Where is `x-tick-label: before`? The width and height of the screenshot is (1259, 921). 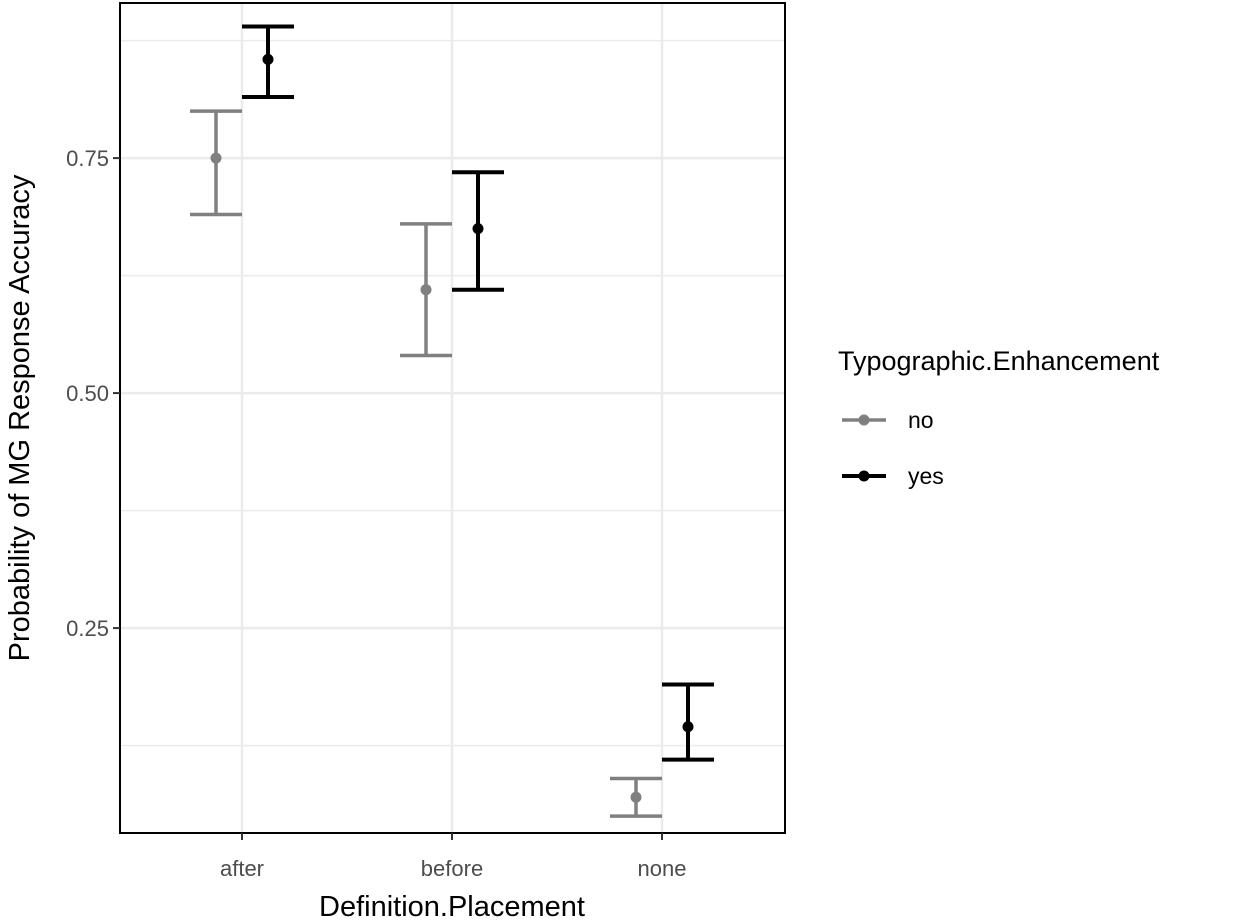 x-tick-label: before is located at coordinates (452, 868).